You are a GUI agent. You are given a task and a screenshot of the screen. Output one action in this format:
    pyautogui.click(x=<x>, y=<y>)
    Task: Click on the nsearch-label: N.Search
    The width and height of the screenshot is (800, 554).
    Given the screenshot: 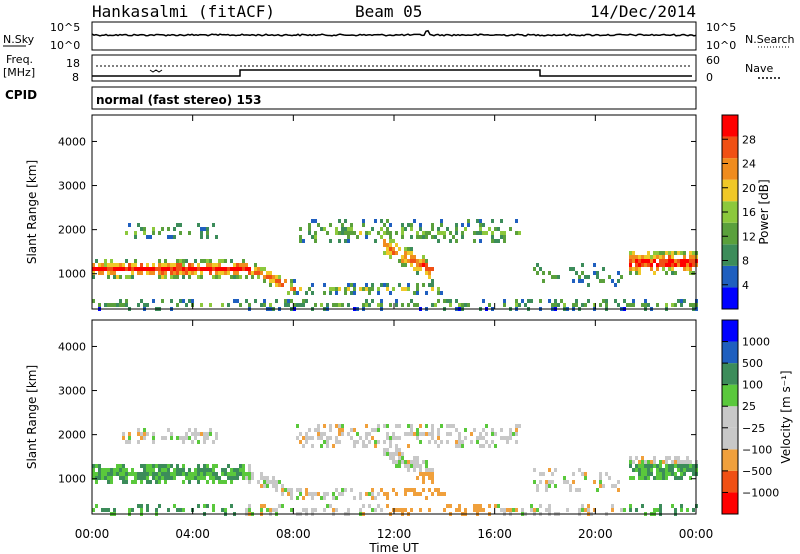 What is the action you would take?
    pyautogui.click(x=770, y=39)
    